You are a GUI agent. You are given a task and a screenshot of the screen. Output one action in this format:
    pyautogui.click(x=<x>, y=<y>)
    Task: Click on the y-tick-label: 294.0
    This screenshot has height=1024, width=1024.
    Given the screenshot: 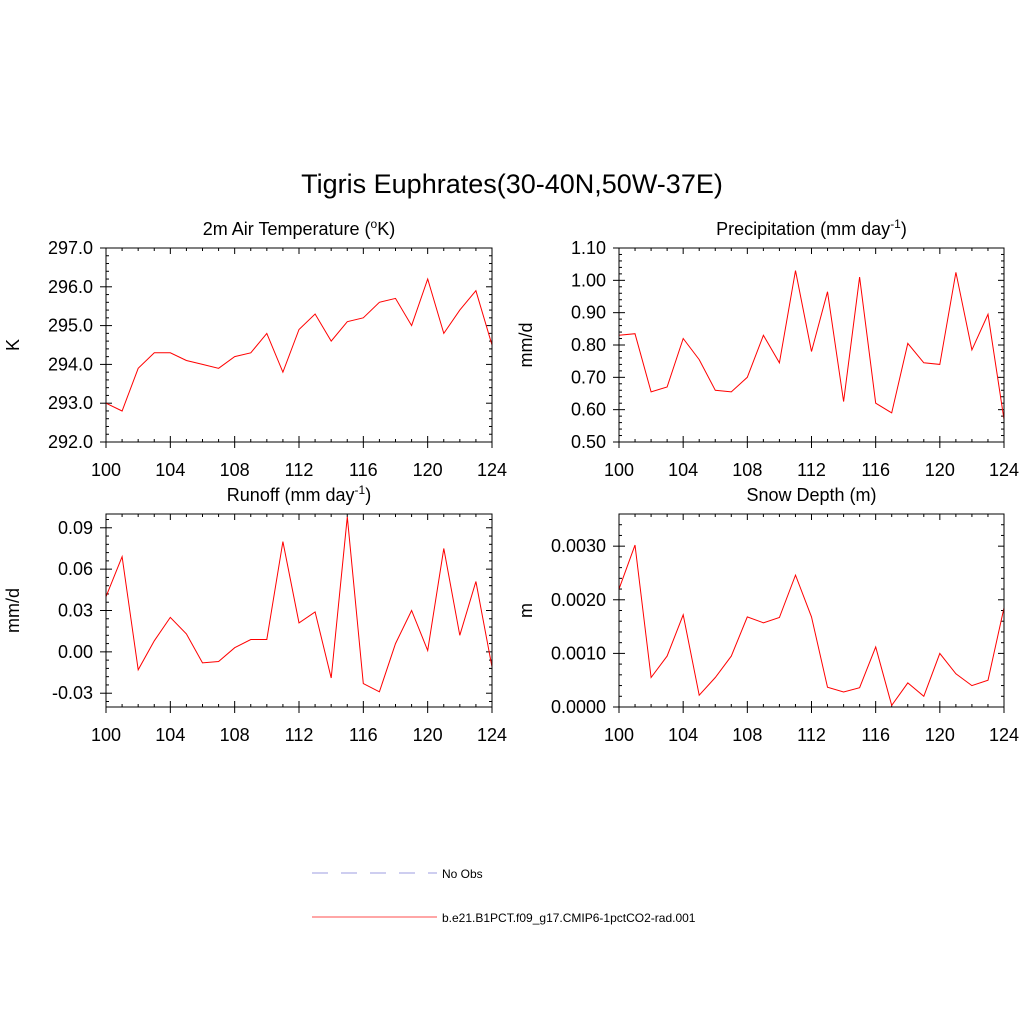 What is the action you would take?
    pyautogui.click(x=70, y=364)
    